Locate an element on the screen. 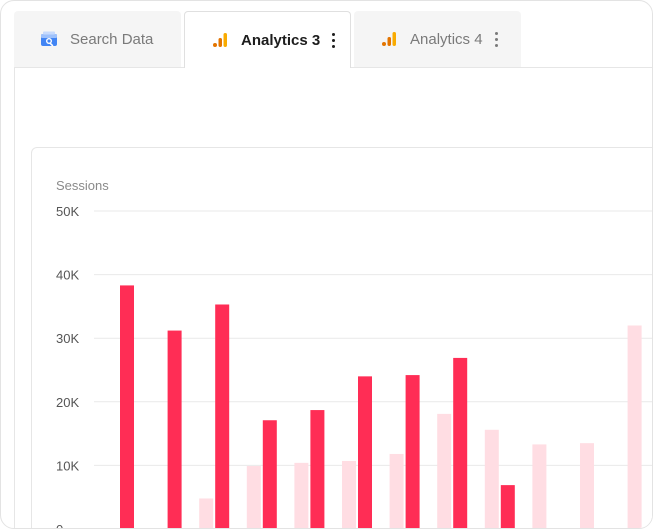 The height and width of the screenshot is (529, 653). y-axis-title: Sessions is located at coordinates (82, 185).